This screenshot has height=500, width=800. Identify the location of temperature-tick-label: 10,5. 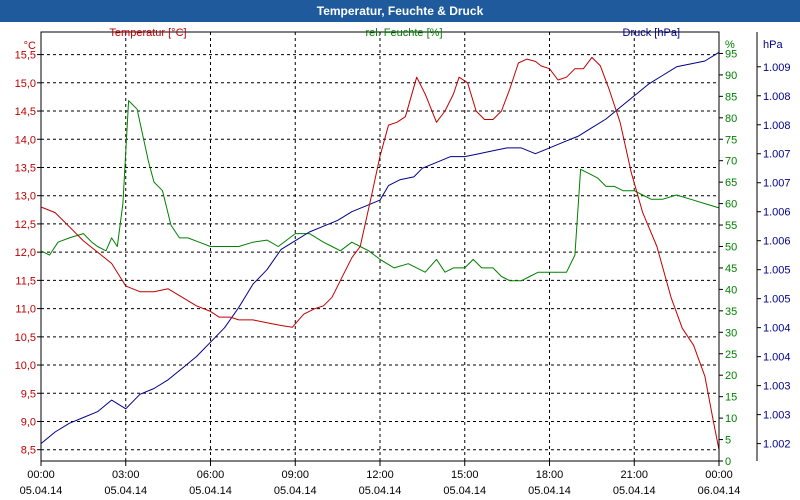
(25, 338).